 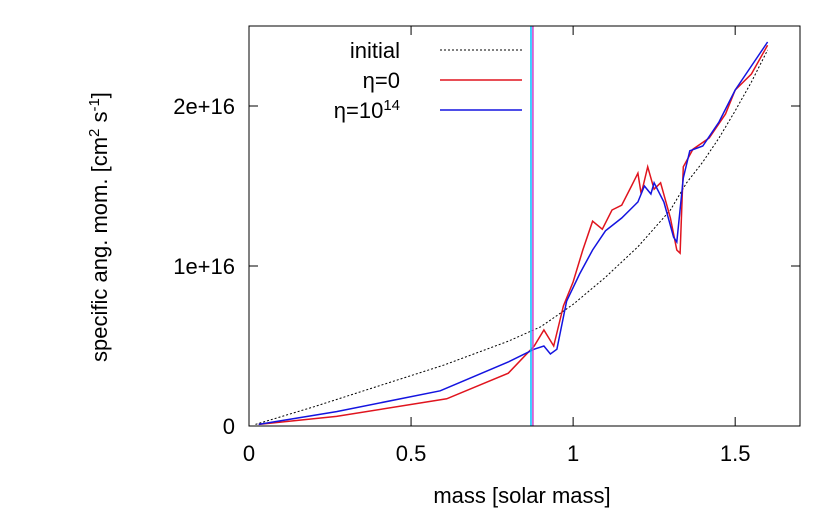 I want to click on y-tick-label: 0, so click(x=229, y=426).